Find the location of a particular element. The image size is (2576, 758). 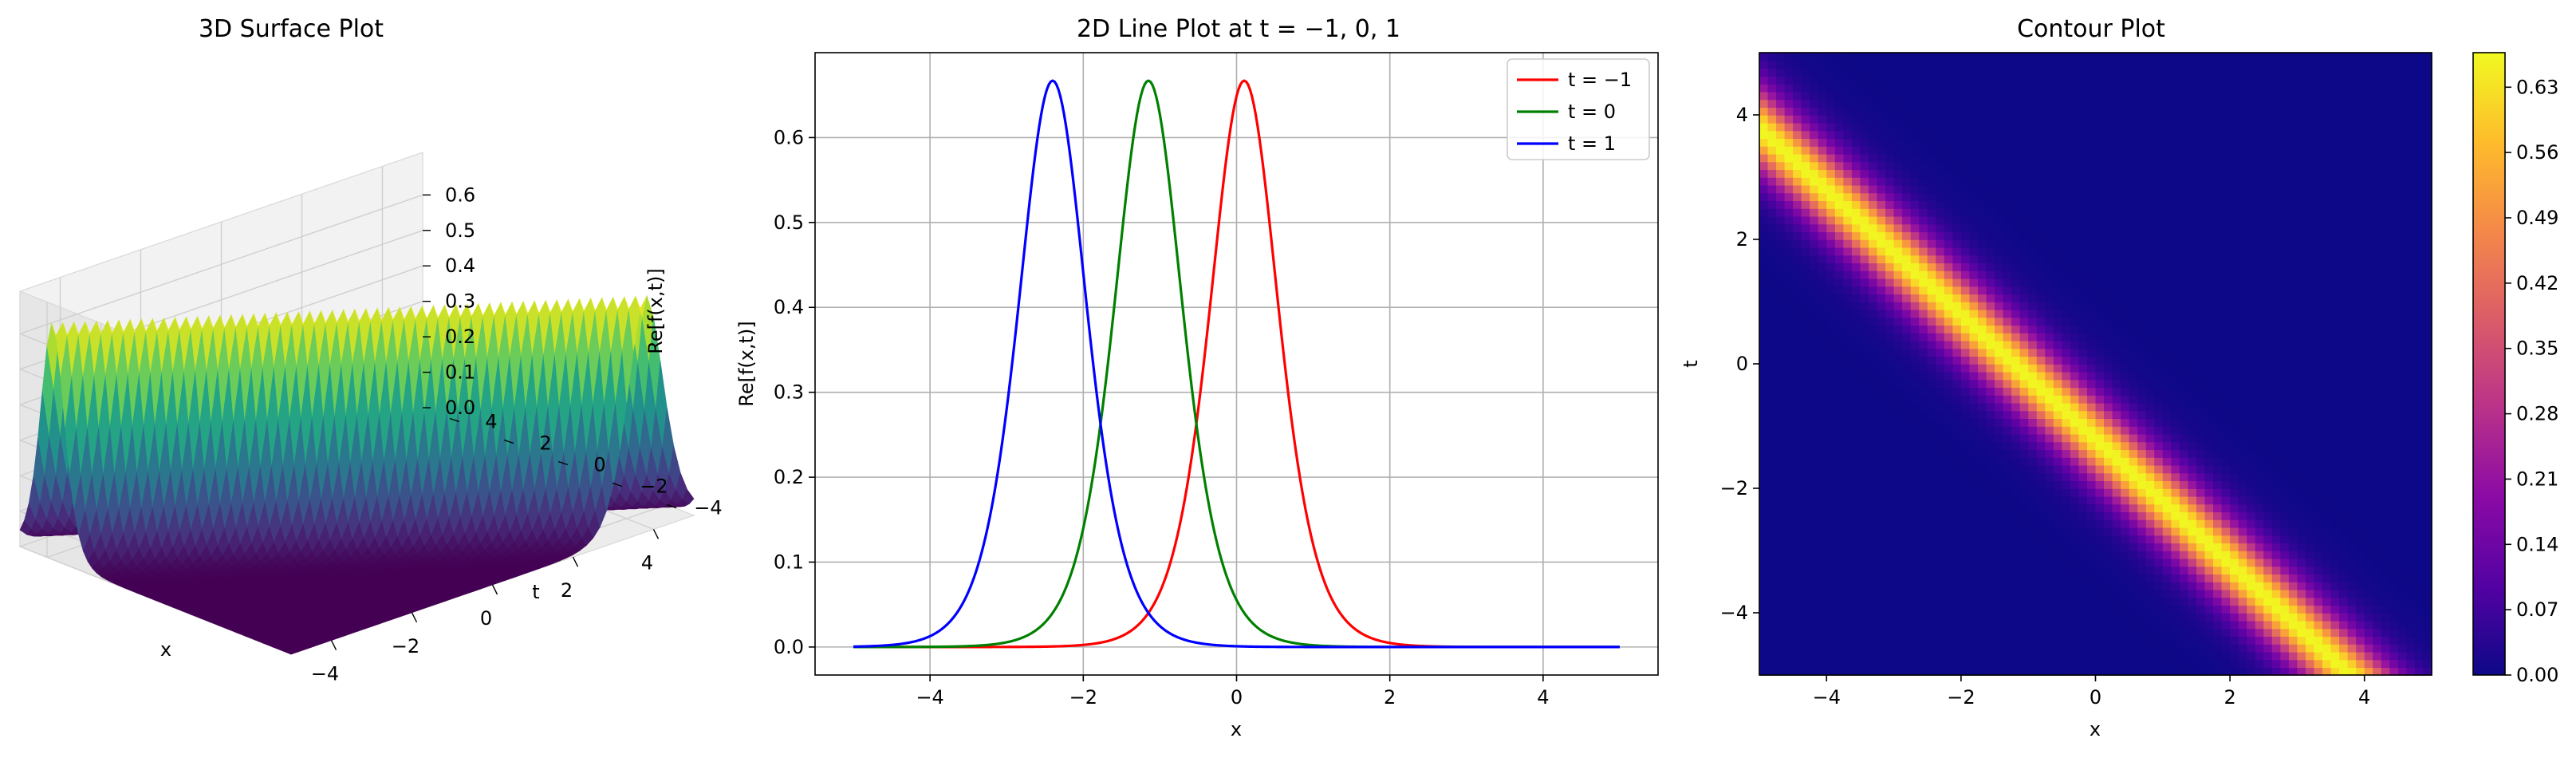

line-chart-y-tick-label: 0.0 is located at coordinates (789, 647).